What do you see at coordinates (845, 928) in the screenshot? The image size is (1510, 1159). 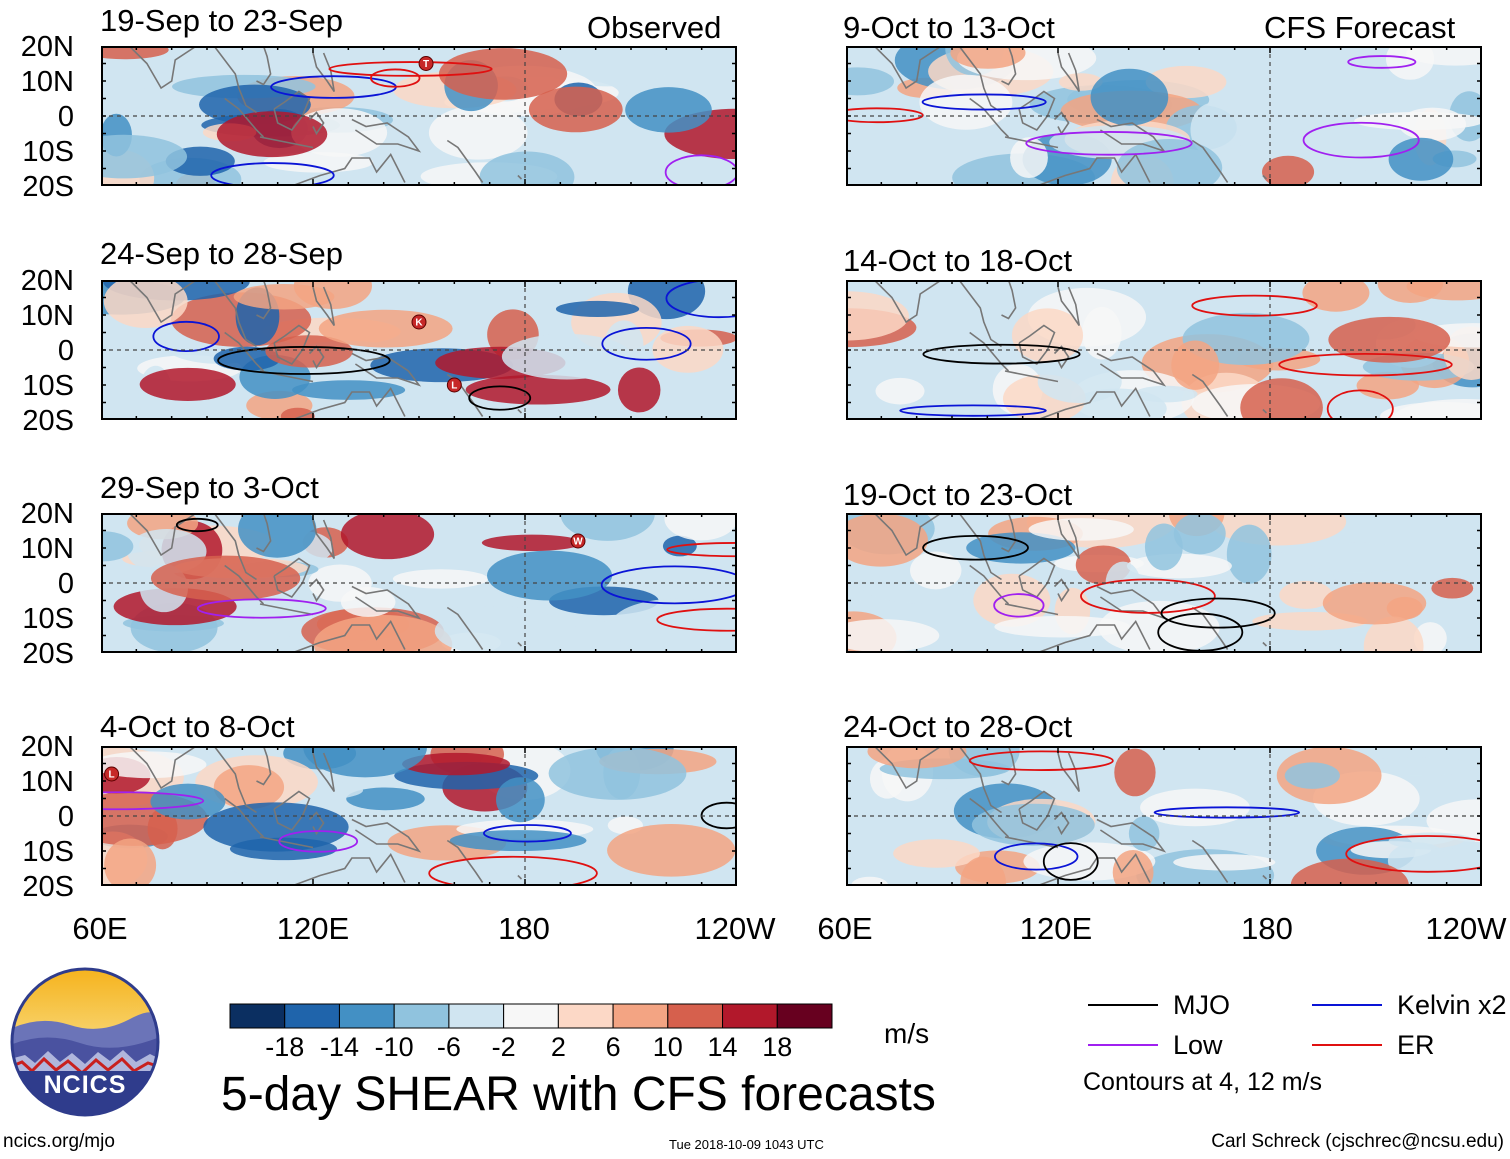 I see `lon-tick-60e-right: 60E` at bounding box center [845, 928].